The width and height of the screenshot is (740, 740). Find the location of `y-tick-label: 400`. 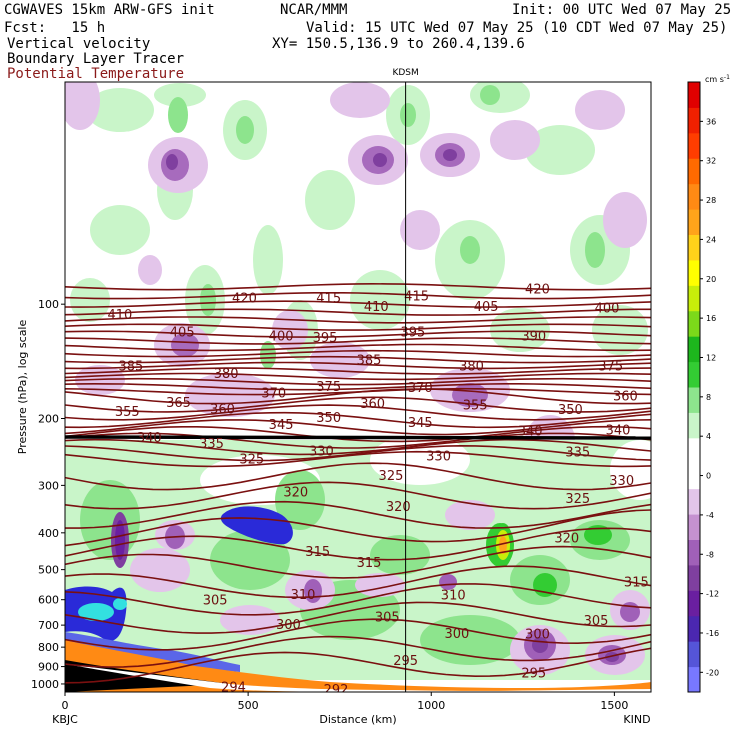

y-tick-label: 400 is located at coordinates (48, 533).